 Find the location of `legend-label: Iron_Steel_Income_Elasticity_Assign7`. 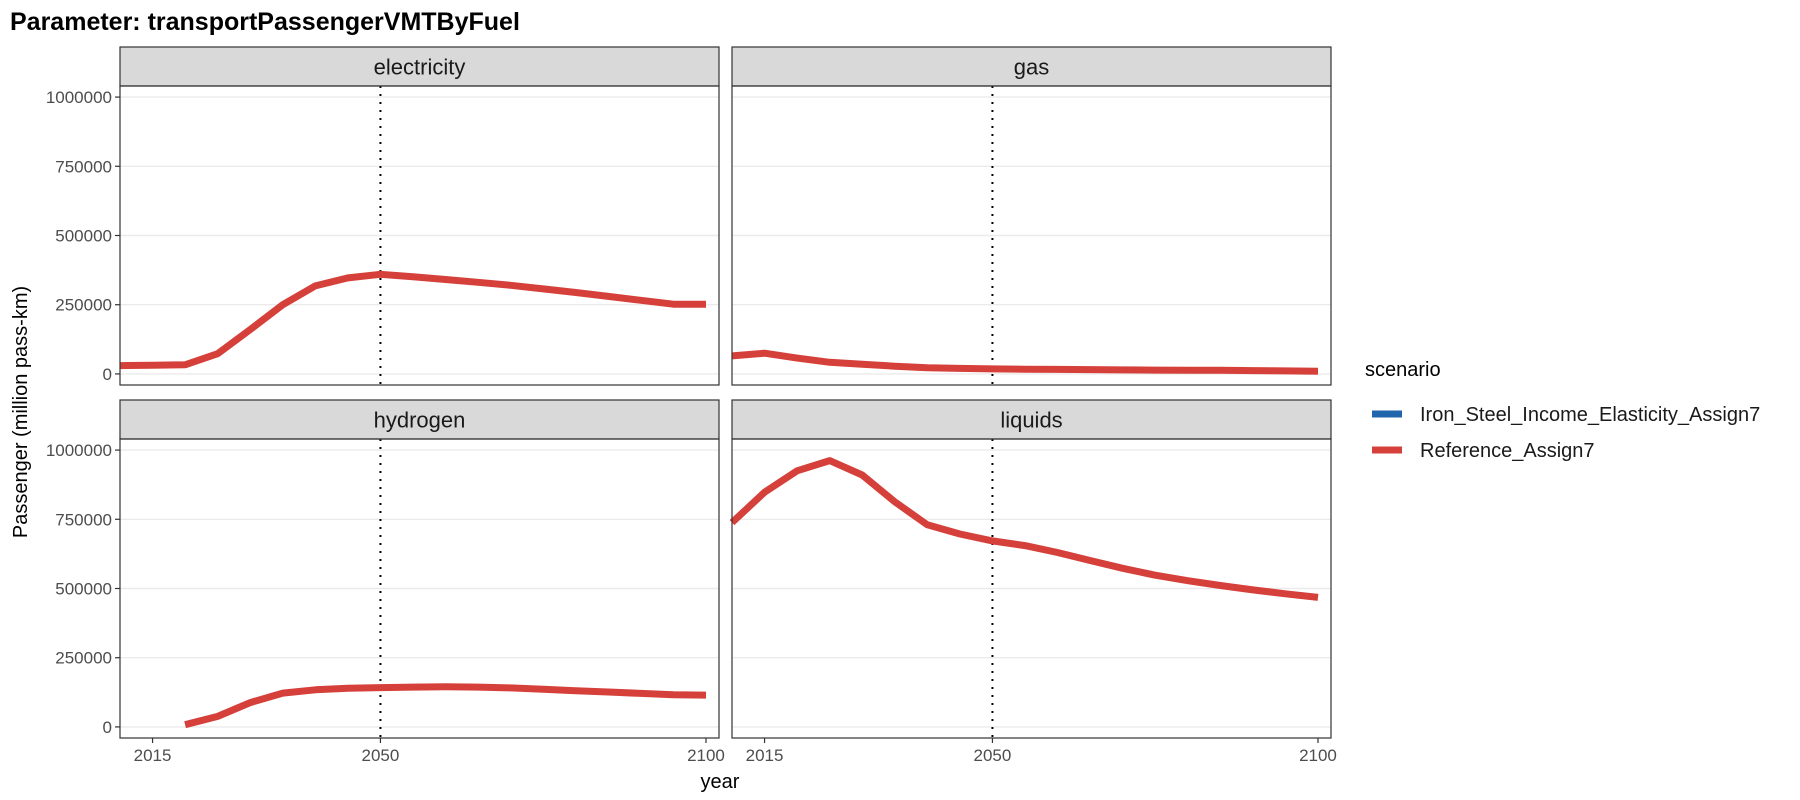

legend-label: Iron_Steel_Income_Elasticity_Assign7 is located at coordinates (1590, 415).